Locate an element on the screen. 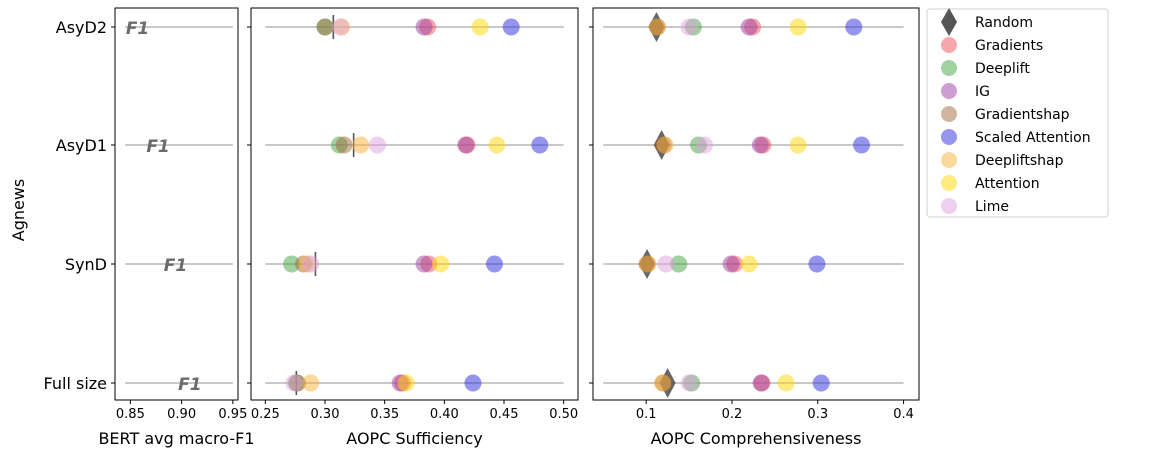  ig-point-full-size is located at coordinates (761, 383).